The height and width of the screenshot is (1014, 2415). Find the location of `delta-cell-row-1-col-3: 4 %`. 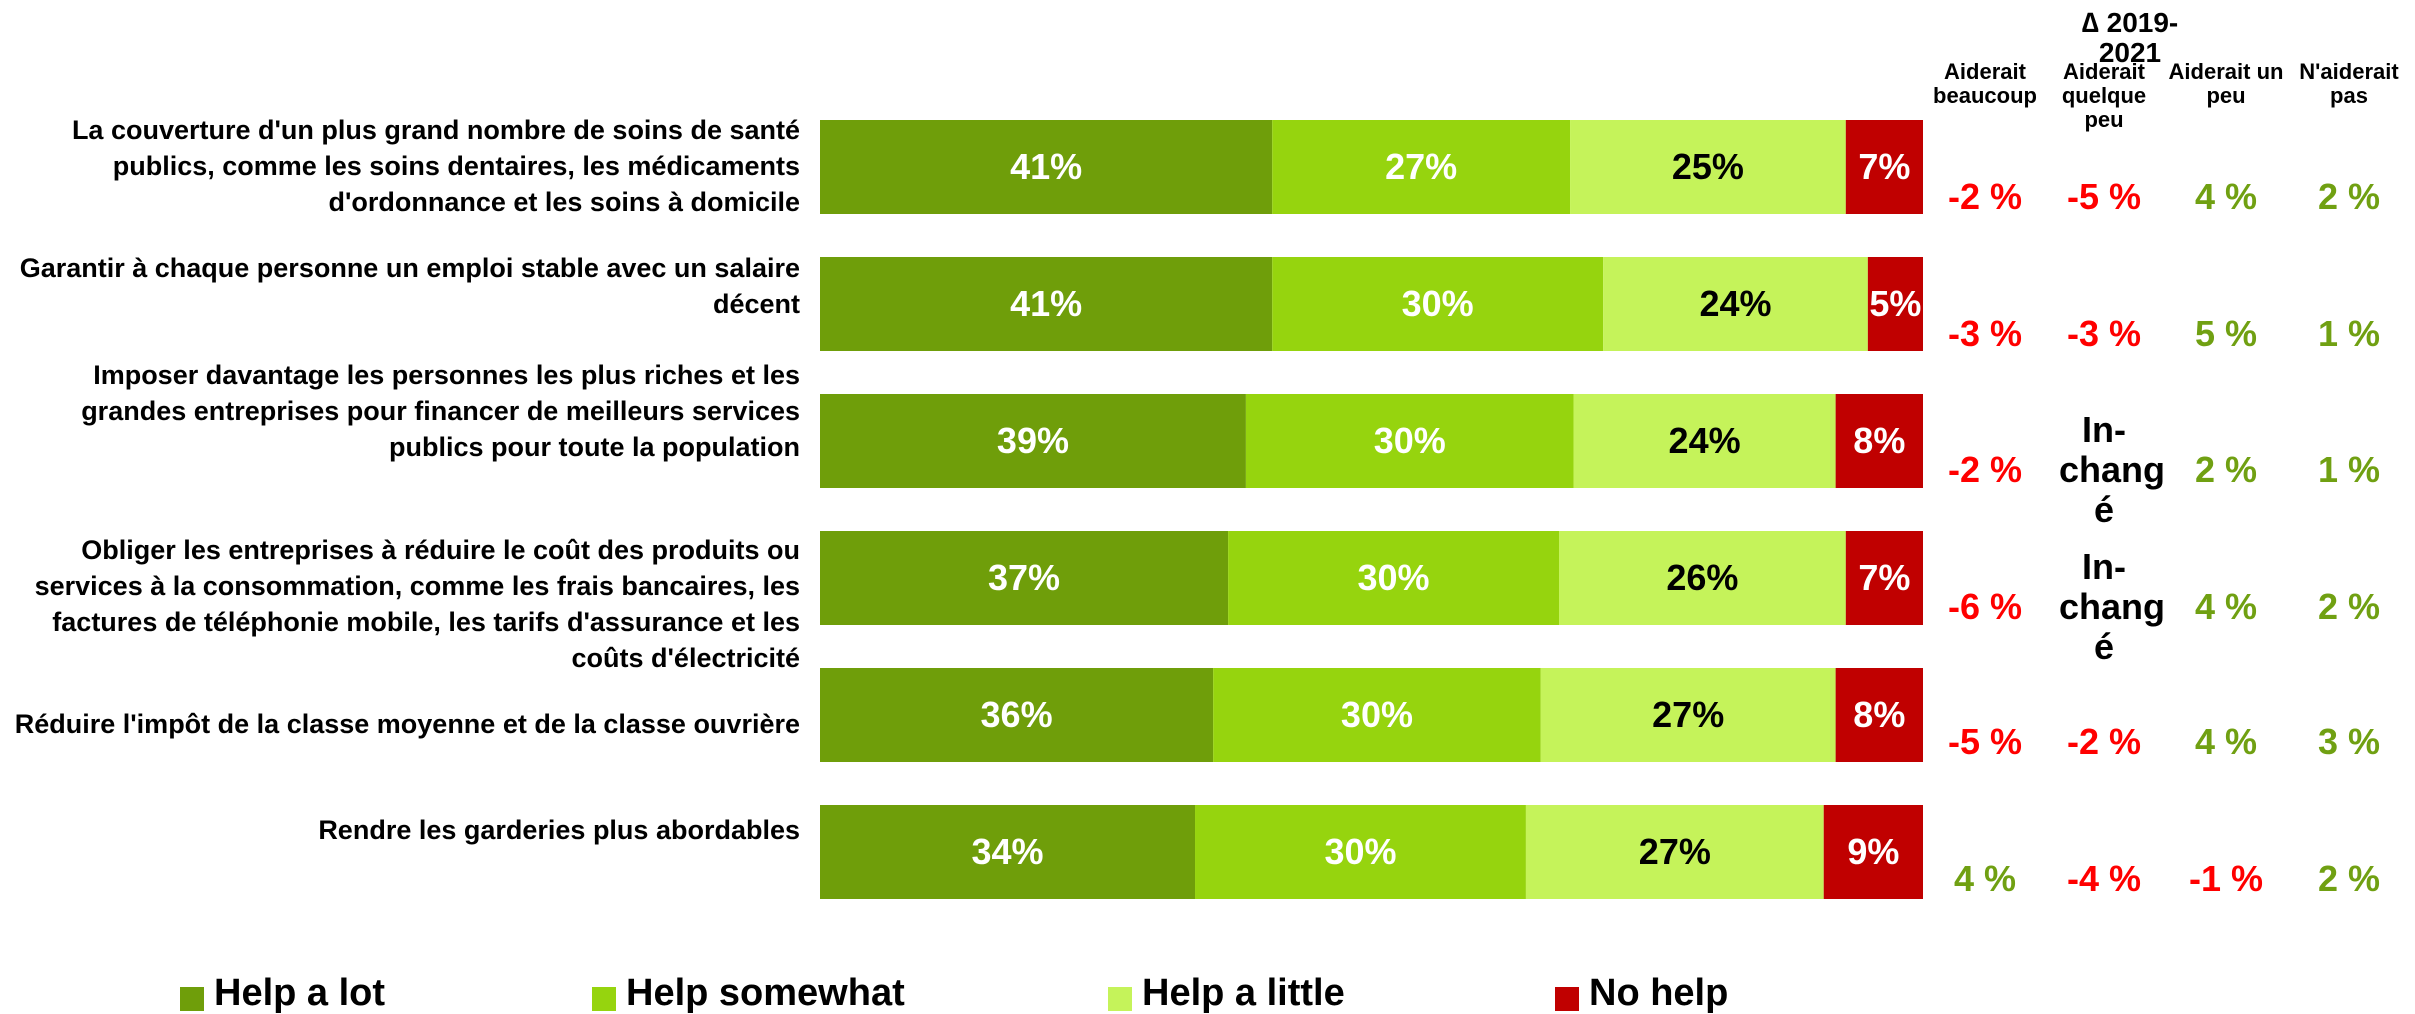

delta-cell-row-1-col-3: 4 % is located at coordinates (2226, 196).